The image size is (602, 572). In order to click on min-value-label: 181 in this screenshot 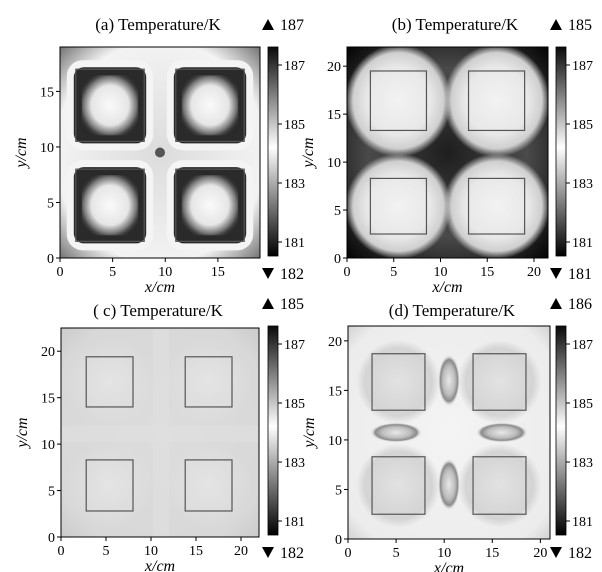, I will do `click(580, 274)`.